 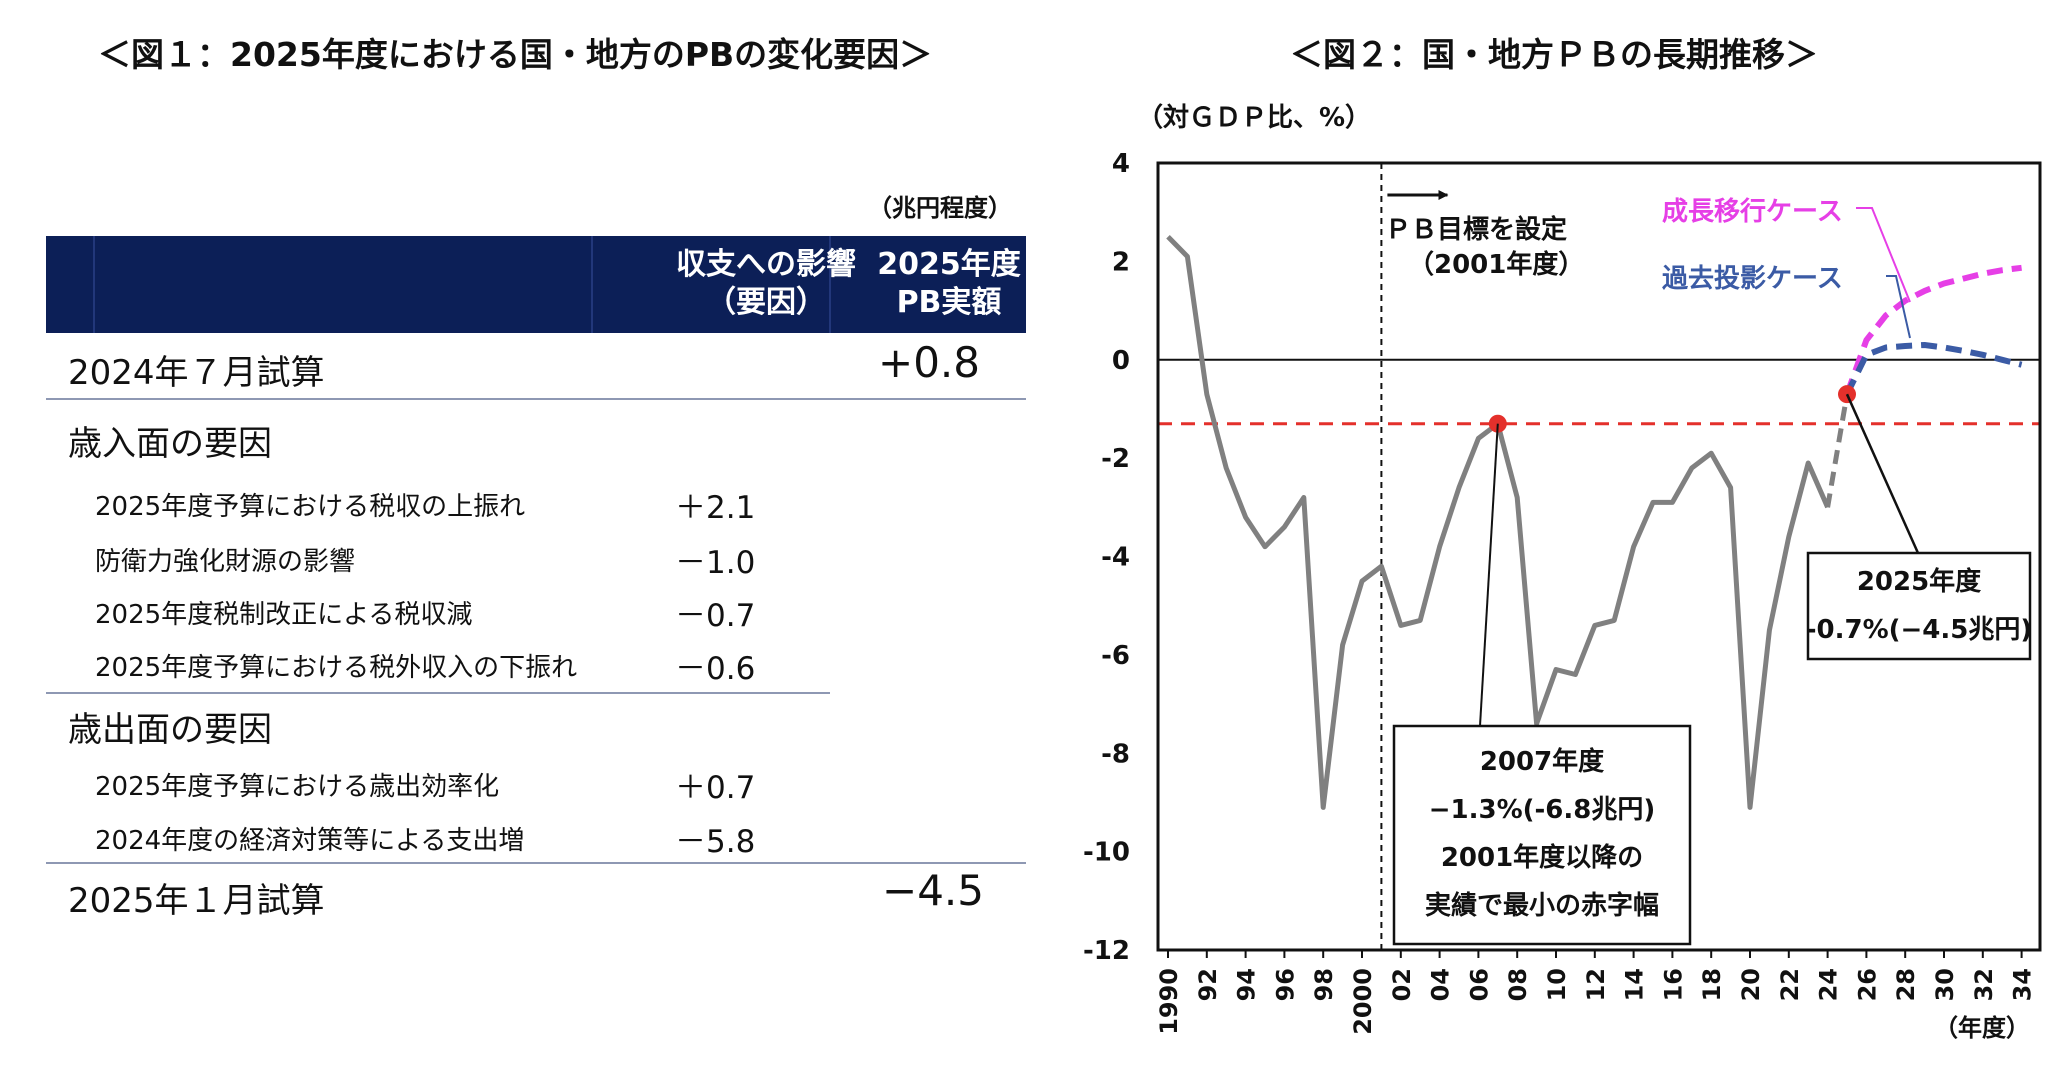 I want to click on x-tick-label: 18, so click(x=1712, y=984).